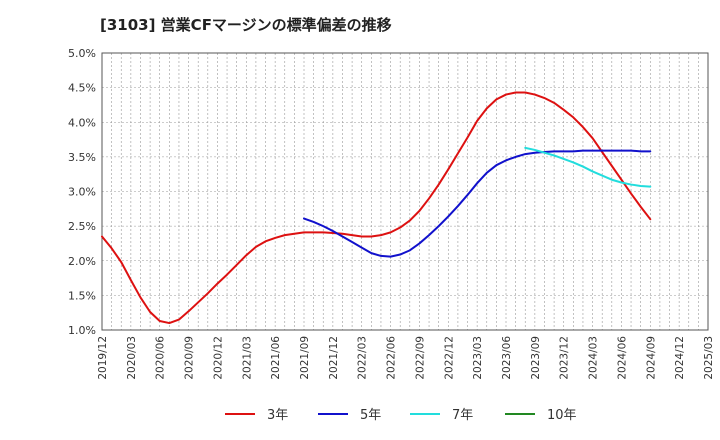 The width and height of the screenshot is (720, 440). I want to click on x-tick-label: 2022/06, so click(392, 358).